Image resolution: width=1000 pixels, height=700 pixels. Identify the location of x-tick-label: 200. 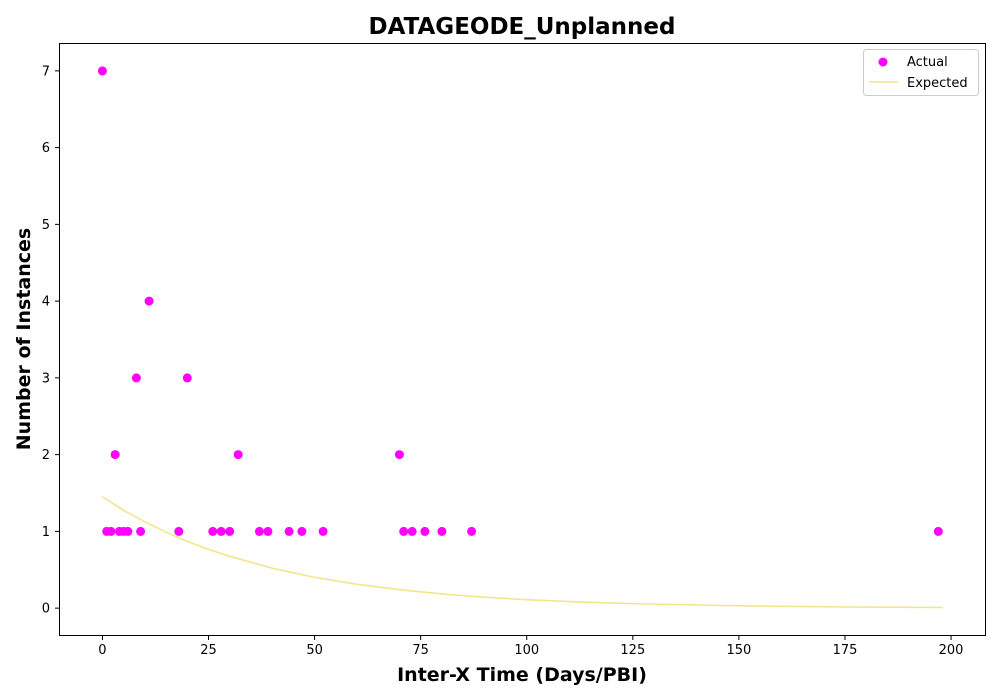
(951, 650).